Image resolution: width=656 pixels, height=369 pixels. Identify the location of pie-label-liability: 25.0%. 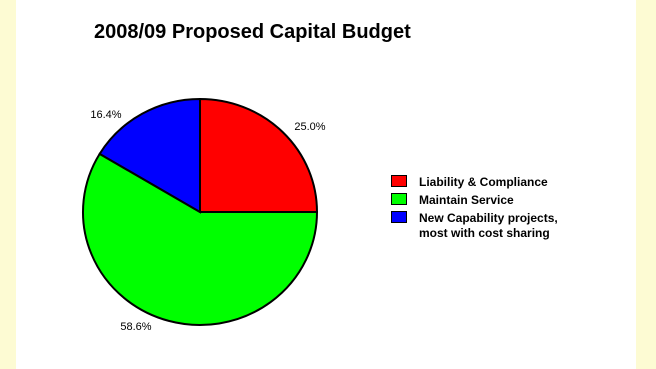
(309, 127).